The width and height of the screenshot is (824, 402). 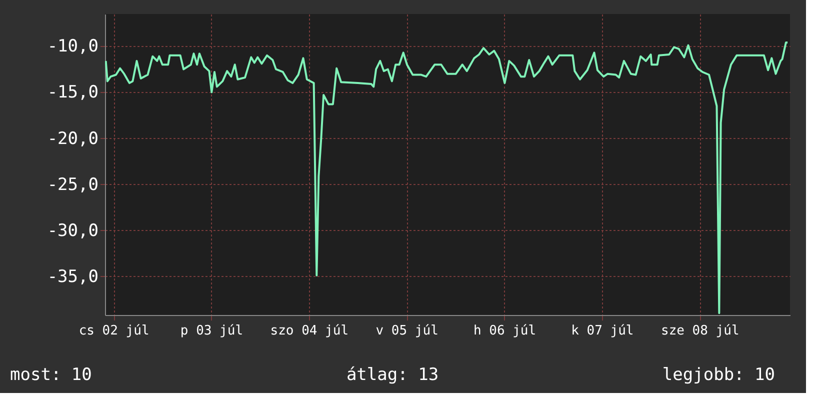 I want to click on text: legjobb: 10, so click(x=718, y=375).